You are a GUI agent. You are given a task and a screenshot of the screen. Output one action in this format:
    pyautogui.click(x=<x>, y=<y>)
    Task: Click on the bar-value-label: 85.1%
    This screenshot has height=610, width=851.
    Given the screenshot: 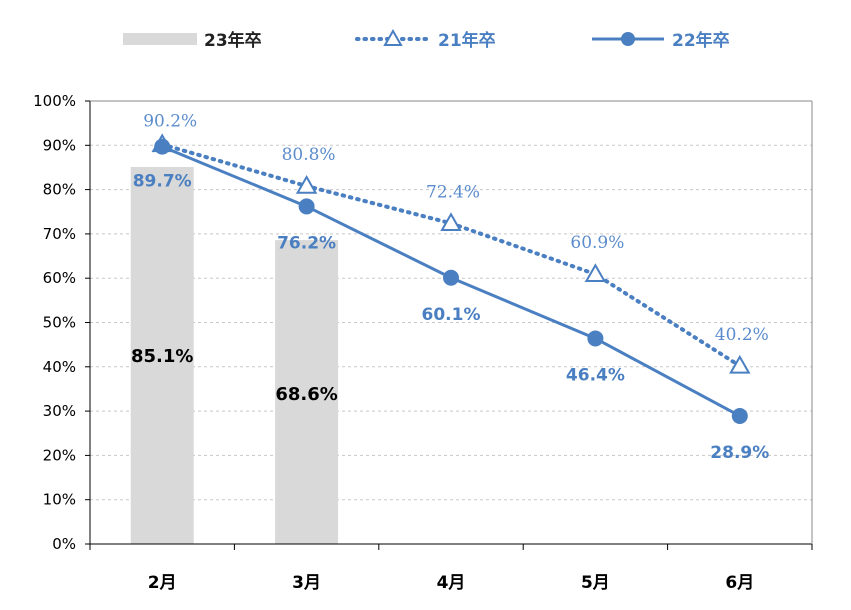 What is the action you would take?
    pyautogui.click(x=162, y=356)
    